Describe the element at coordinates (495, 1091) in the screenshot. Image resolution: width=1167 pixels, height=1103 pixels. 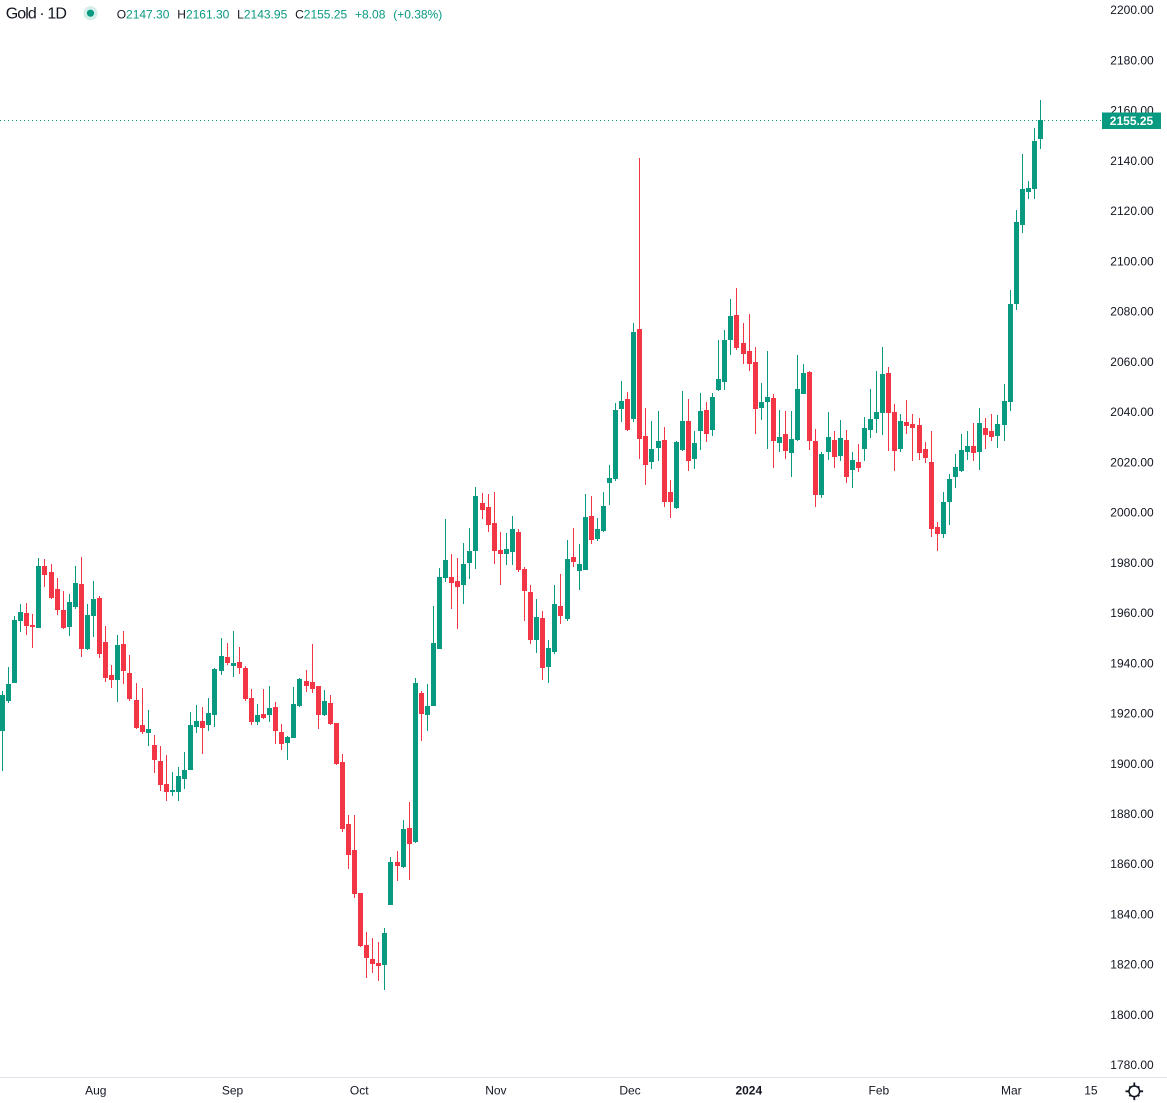
I see `svg-text: Nov` at that location.